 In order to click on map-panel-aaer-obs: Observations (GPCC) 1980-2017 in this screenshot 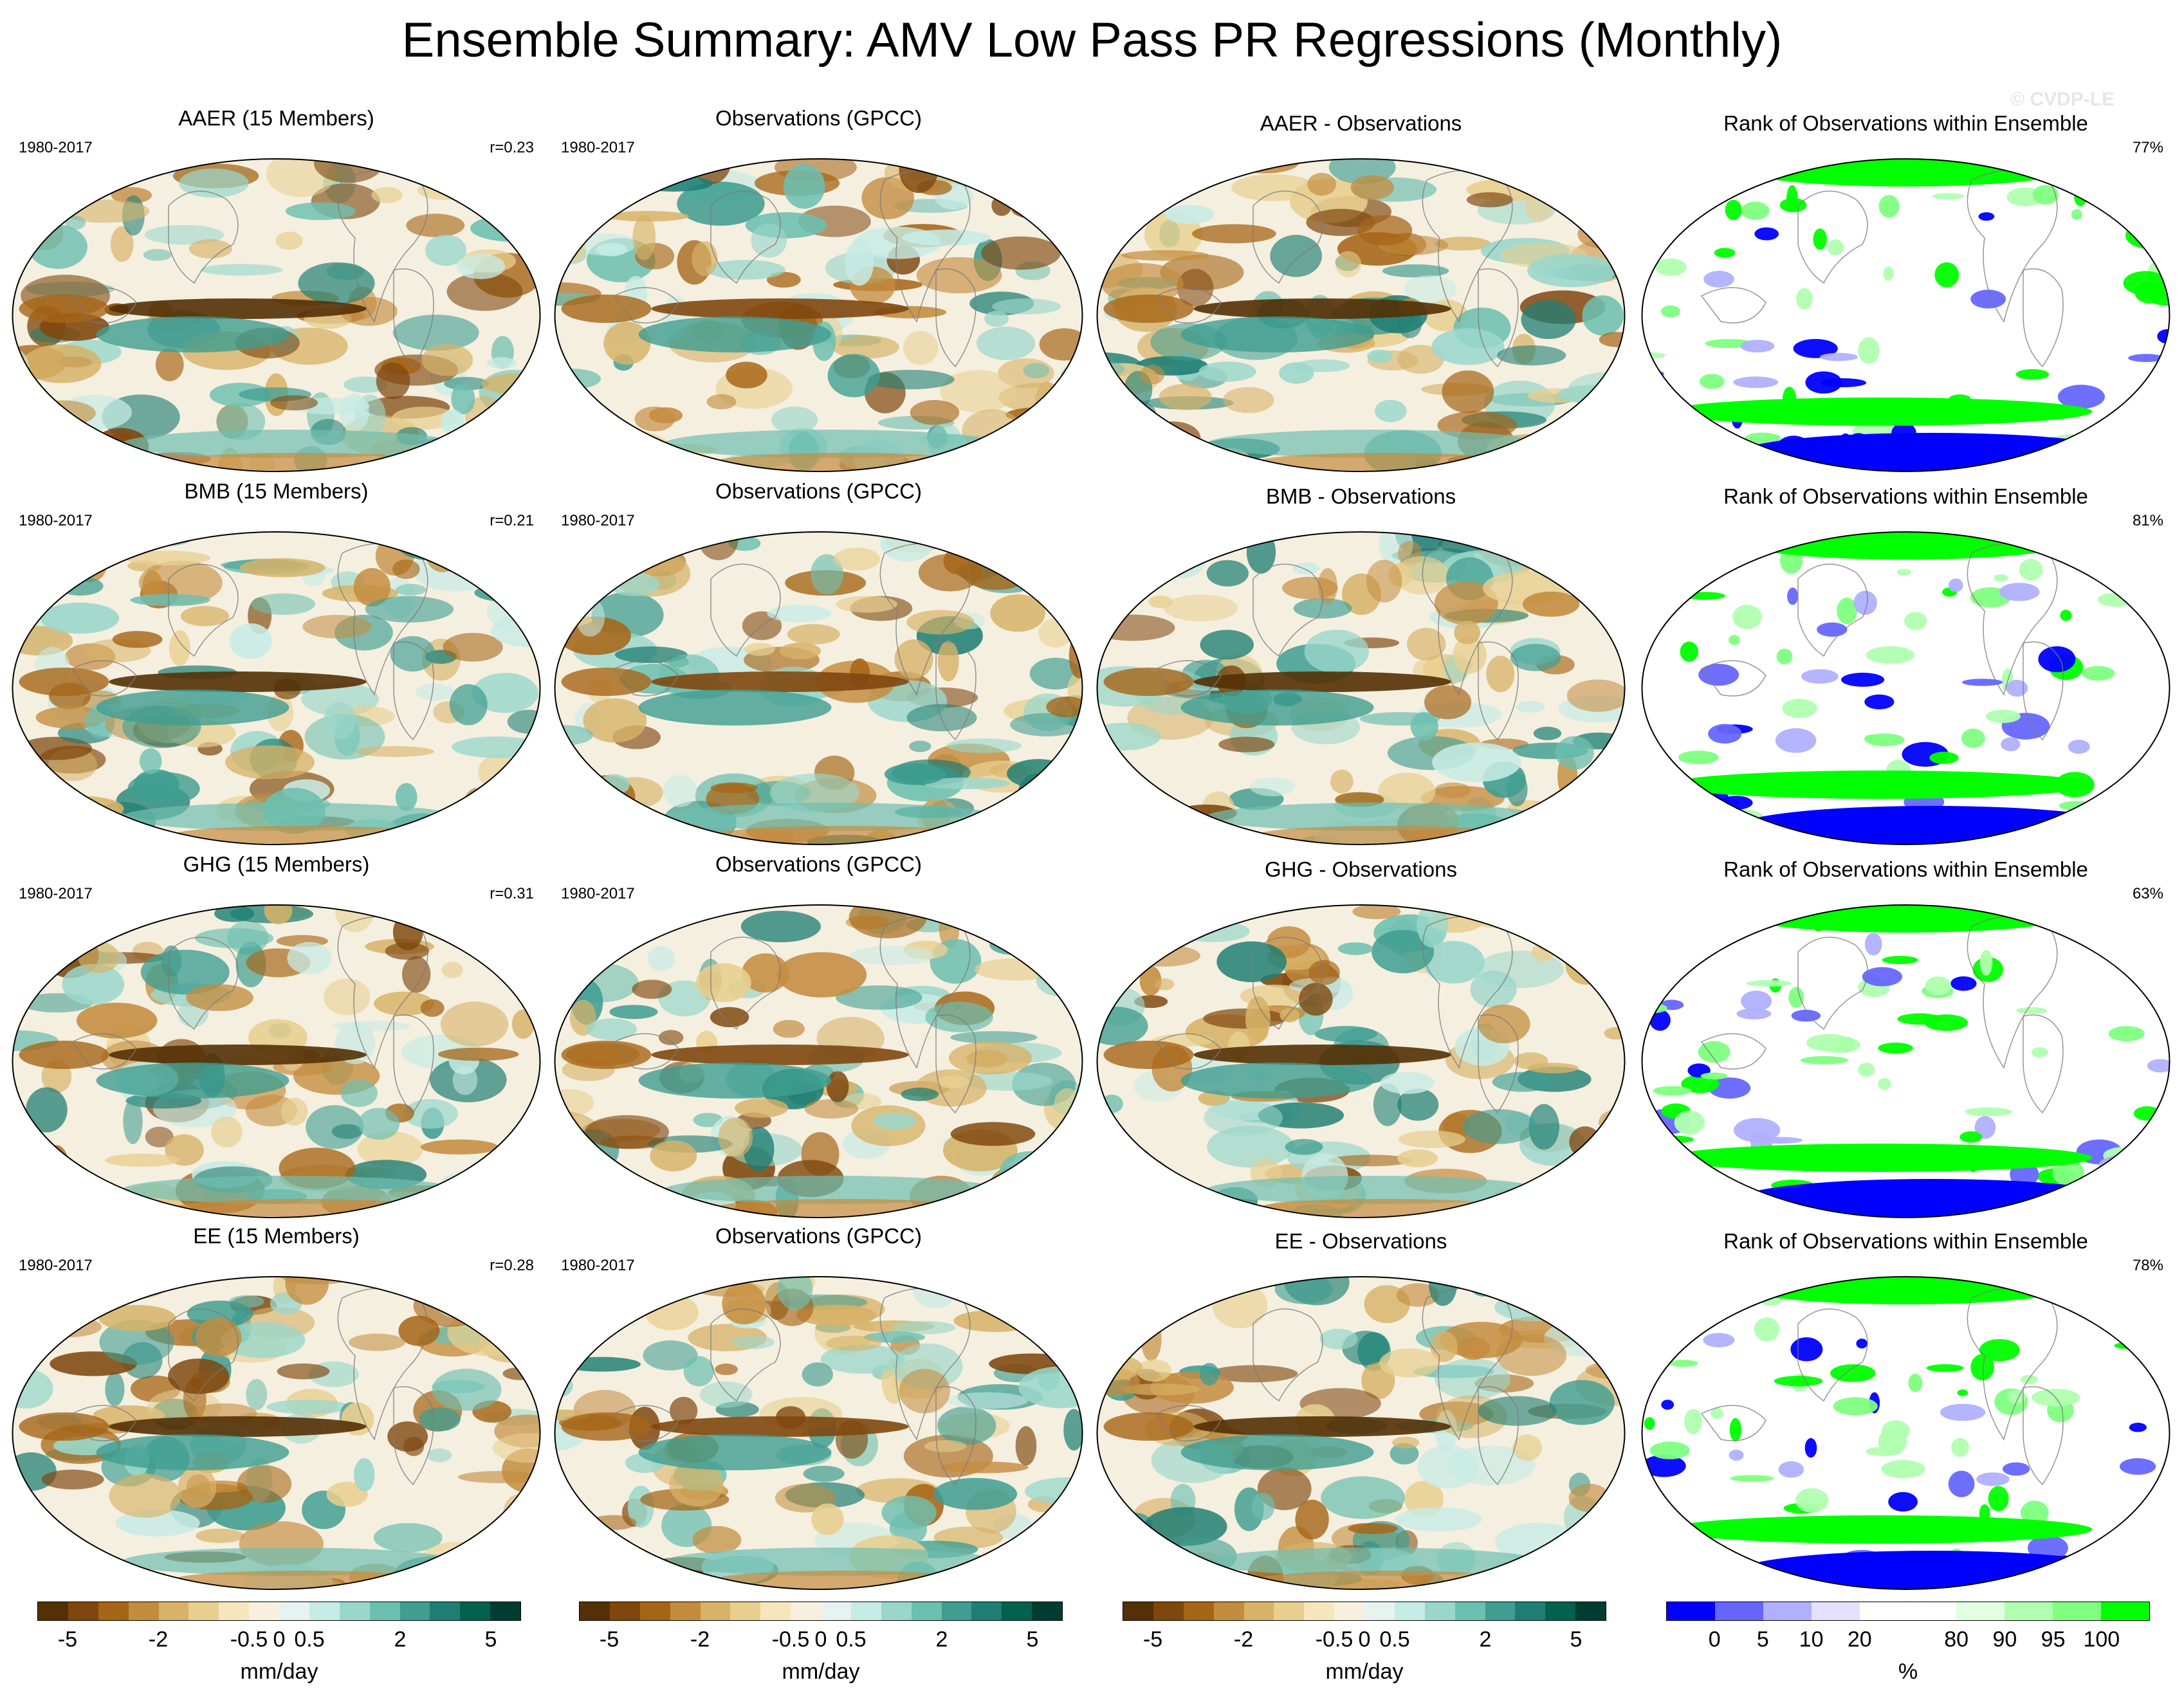, I will do `click(818, 289)`.